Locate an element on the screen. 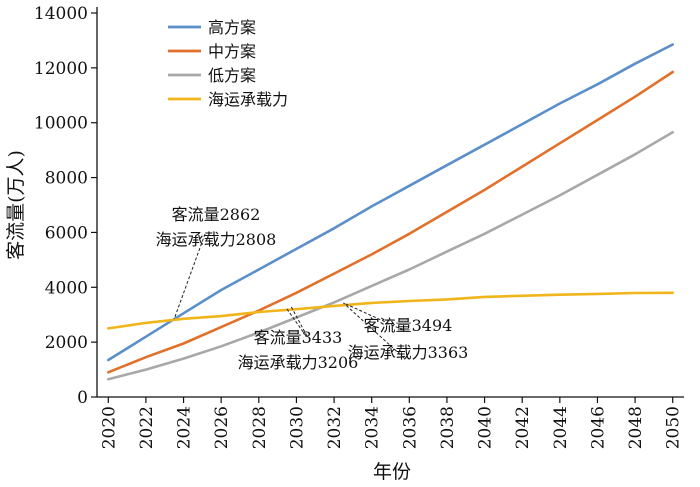 Image resolution: width=700 pixels, height=487 pixels. x-tick-label: 2024 is located at coordinates (185, 427).